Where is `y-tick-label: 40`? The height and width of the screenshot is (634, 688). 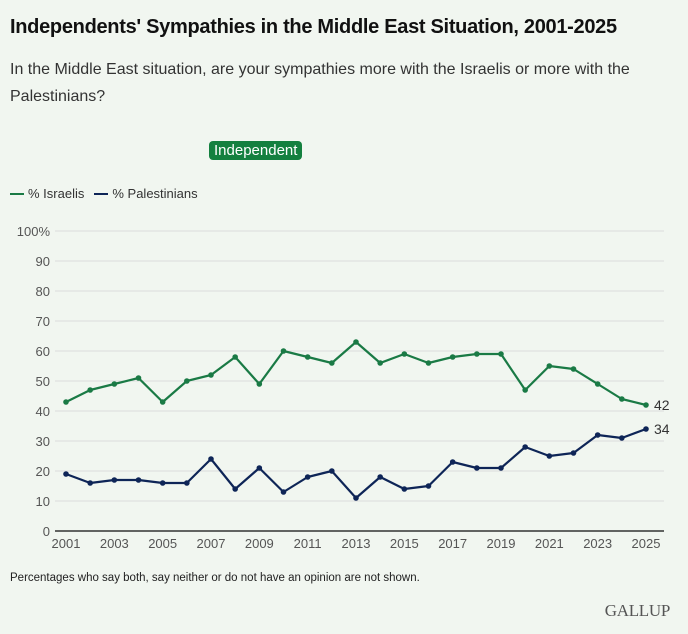 y-tick-label: 40 is located at coordinates (43, 411).